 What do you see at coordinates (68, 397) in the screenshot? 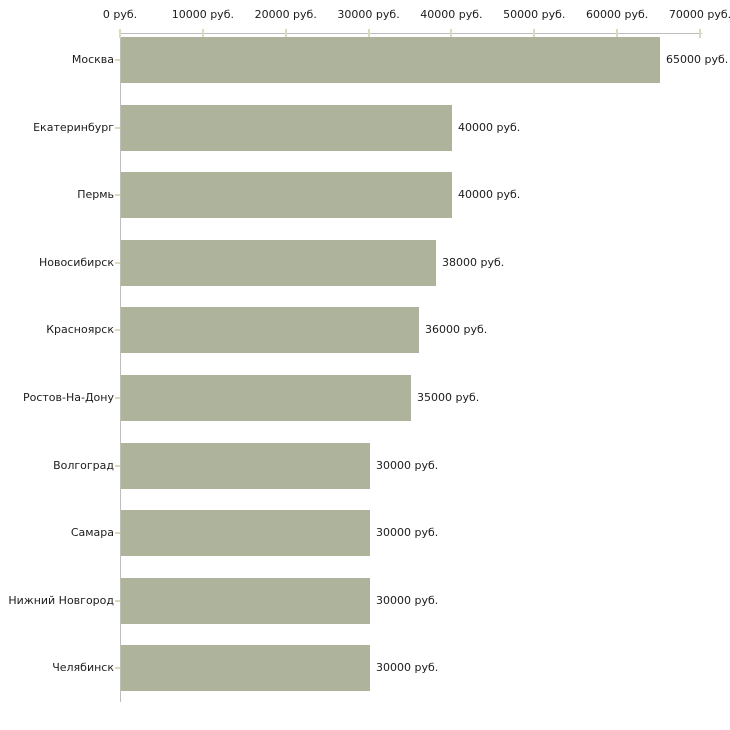
I see `category-label: Ростов-На-Дону` at bounding box center [68, 397].